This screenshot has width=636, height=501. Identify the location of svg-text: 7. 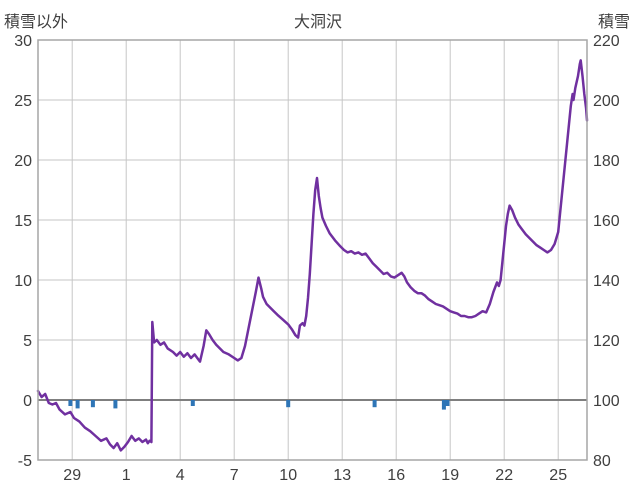
(234, 475).